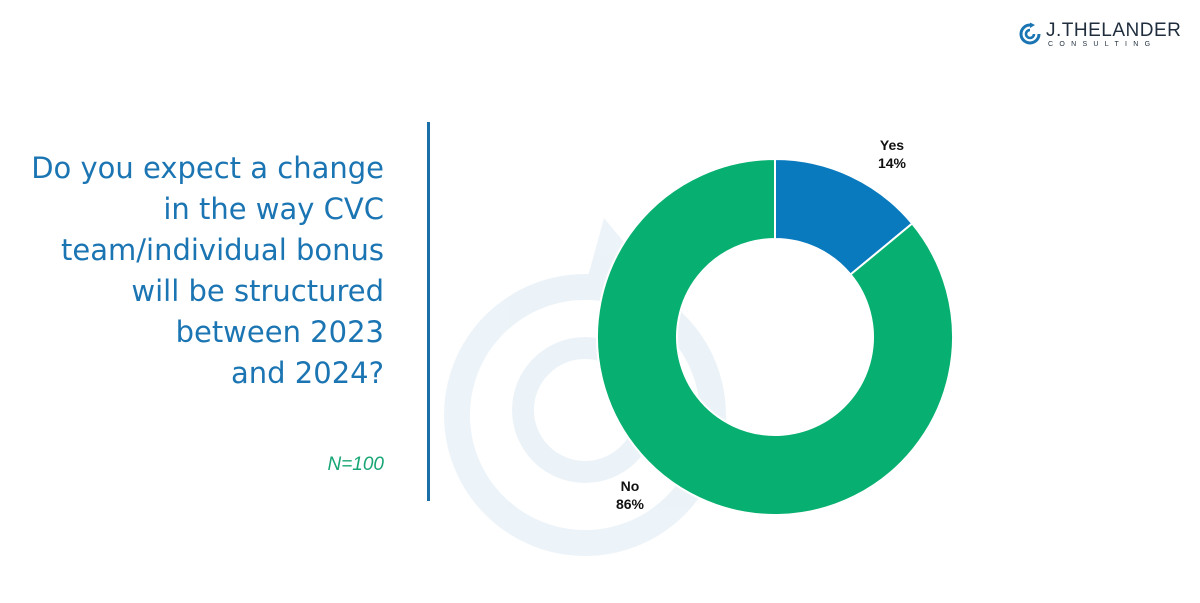 This screenshot has height=603, width=1200. I want to click on question-line: between 2023, so click(279, 332).